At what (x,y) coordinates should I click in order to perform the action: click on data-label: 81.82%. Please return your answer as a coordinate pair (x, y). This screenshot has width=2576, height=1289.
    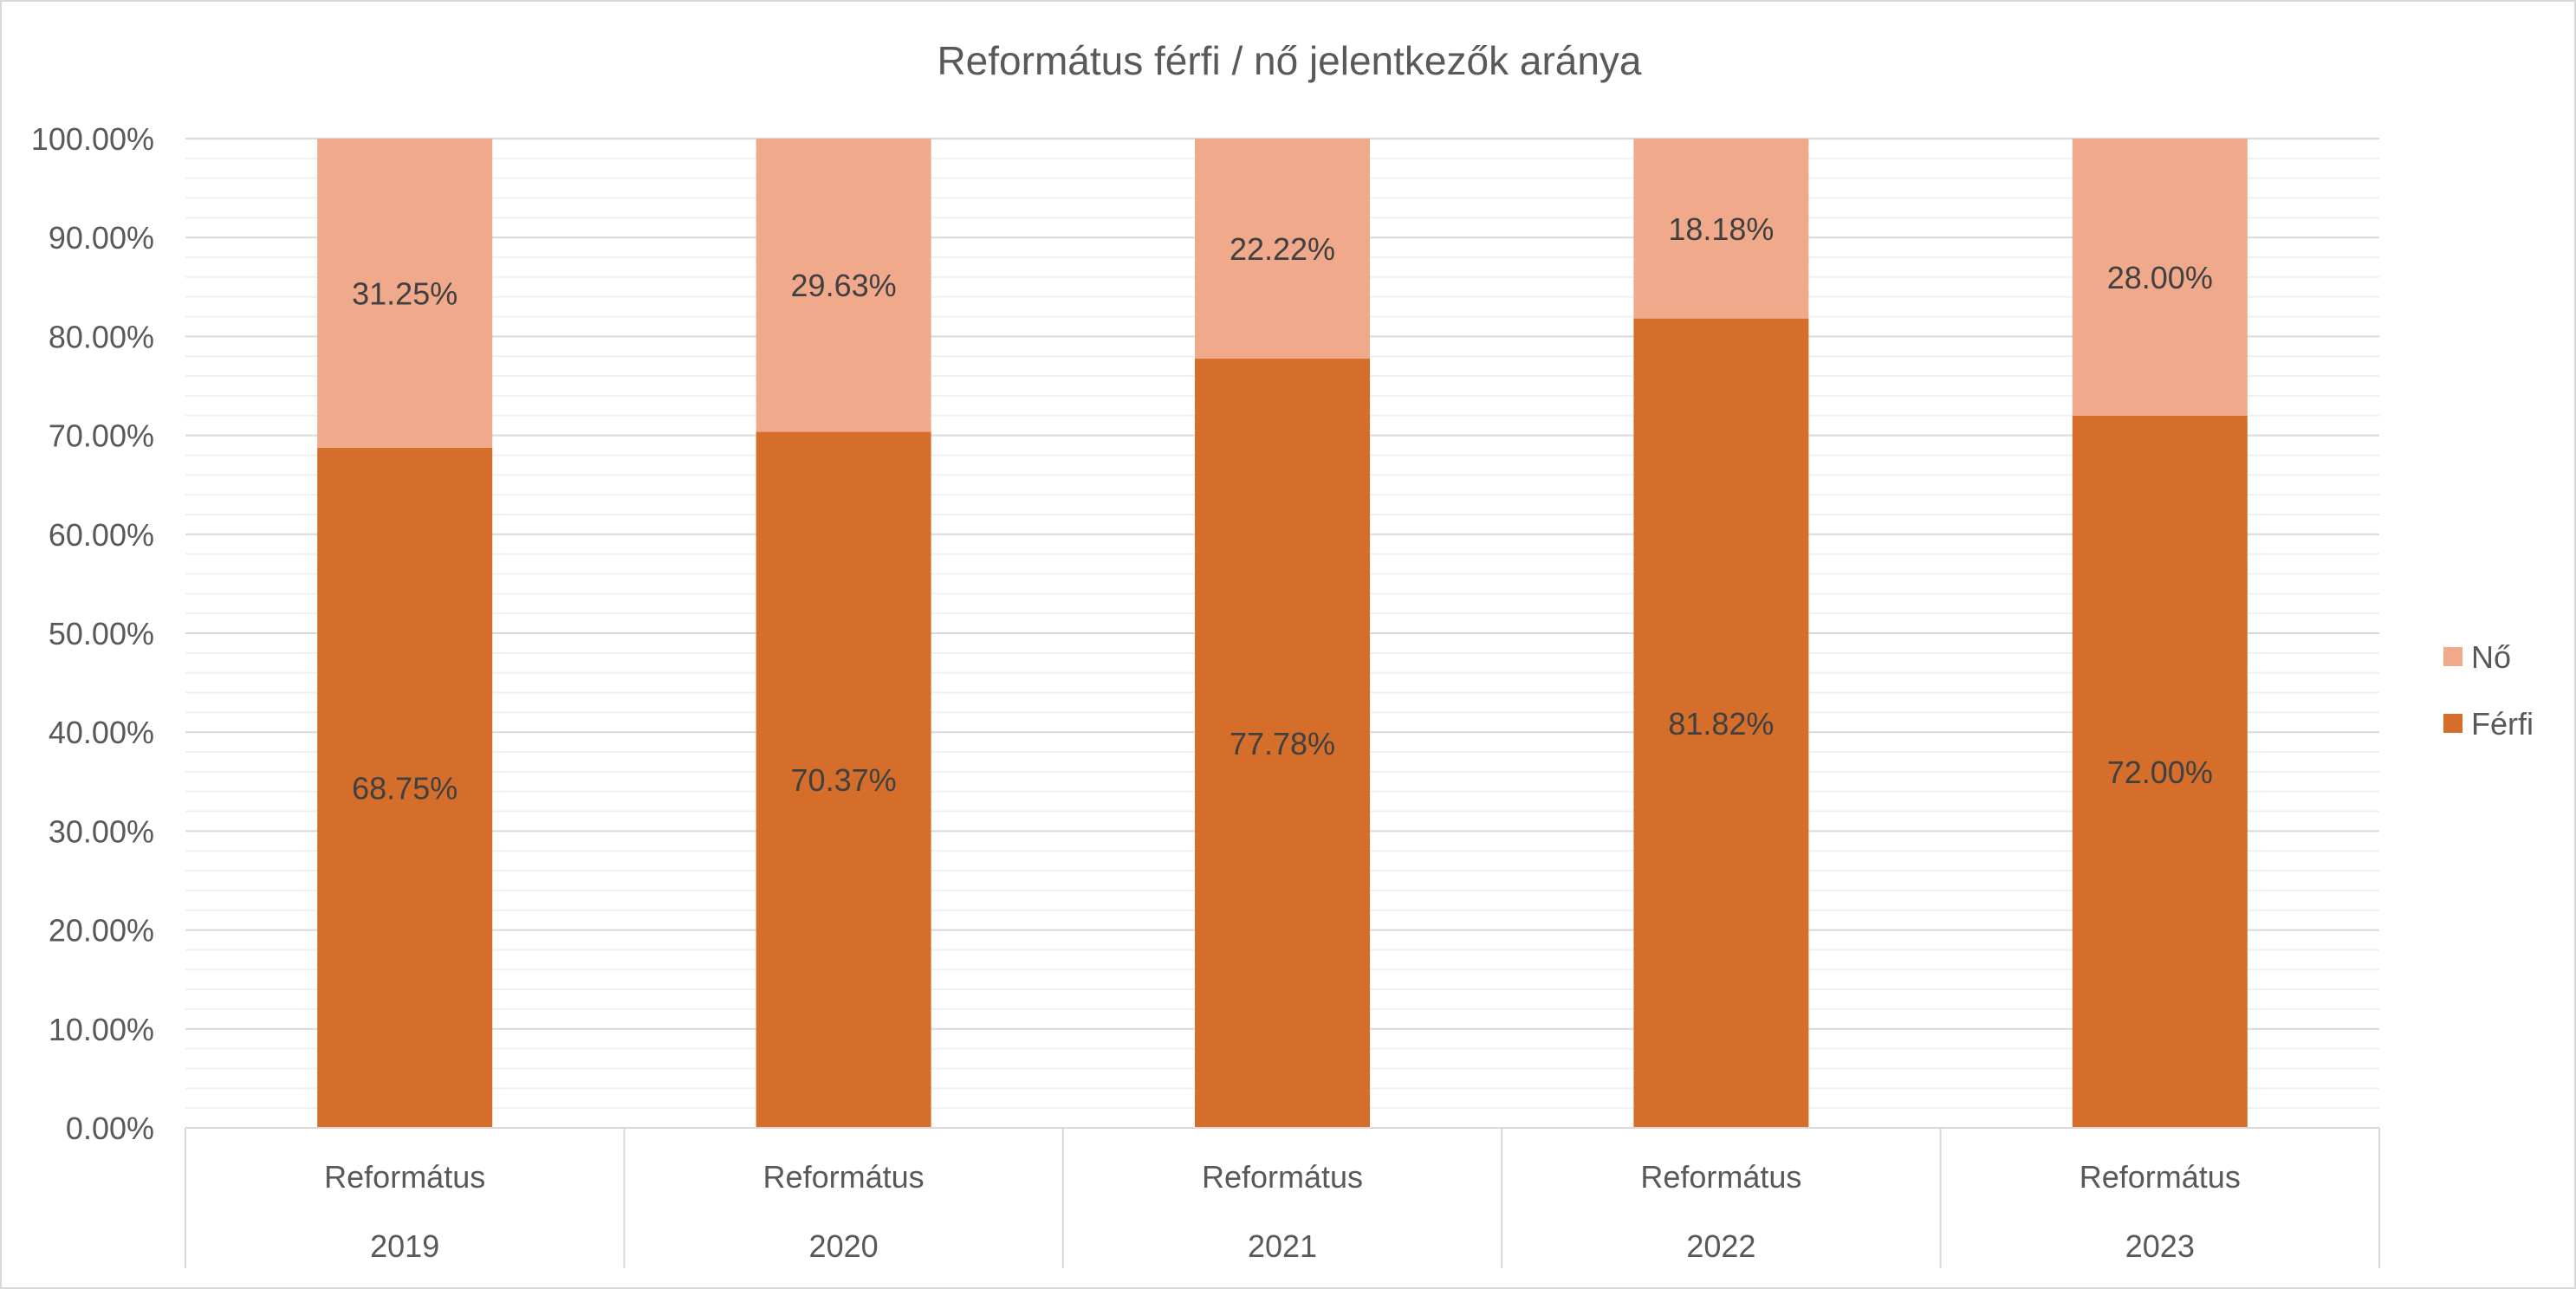
    Looking at the image, I should click on (1721, 724).